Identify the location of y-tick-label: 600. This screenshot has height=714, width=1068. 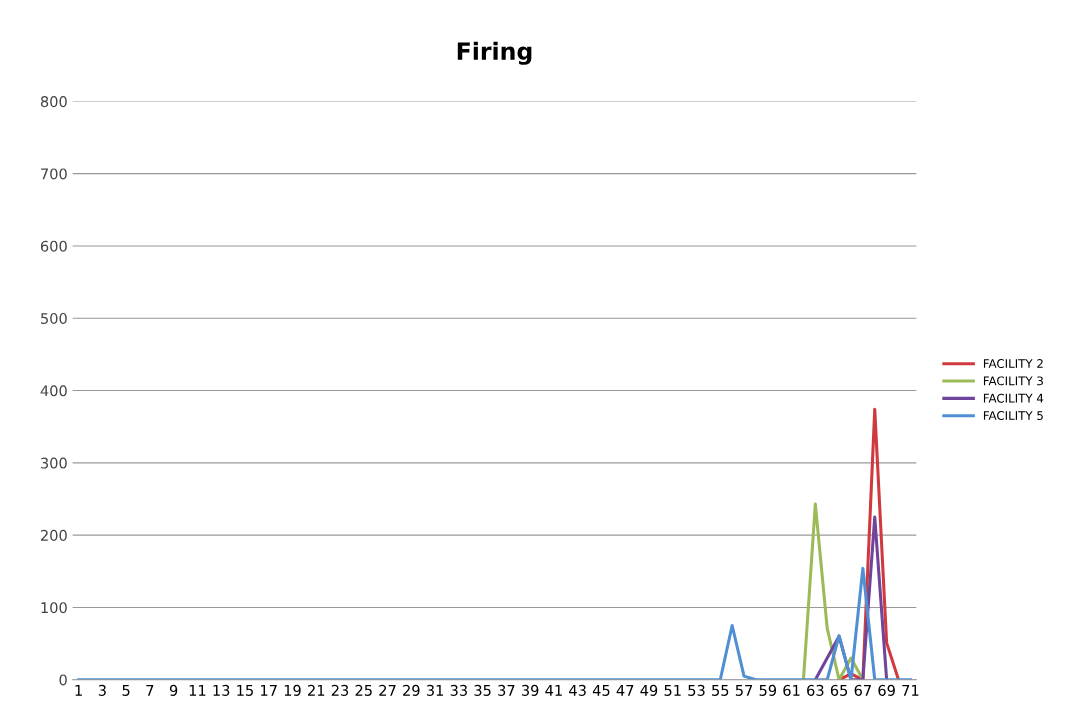
(53, 246).